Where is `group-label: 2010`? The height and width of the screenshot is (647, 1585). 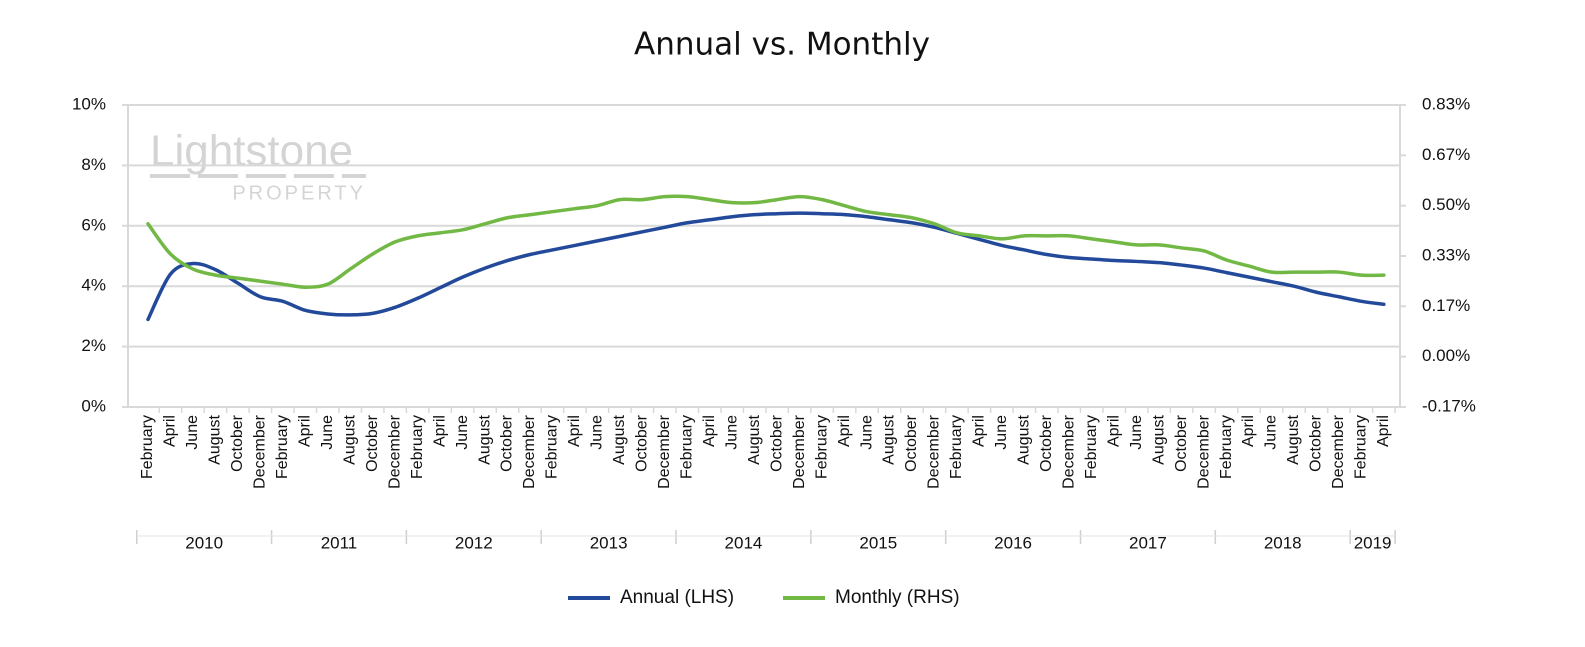
group-label: 2010 is located at coordinates (204, 542).